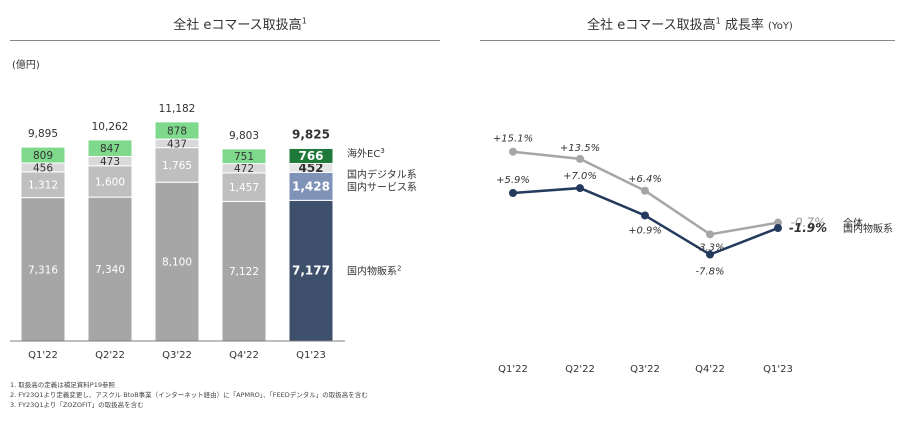  Describe the element at coordinates (311, 355) in the screenshot. I see `bar-x-tick-label-4: Q1'23` at that location.